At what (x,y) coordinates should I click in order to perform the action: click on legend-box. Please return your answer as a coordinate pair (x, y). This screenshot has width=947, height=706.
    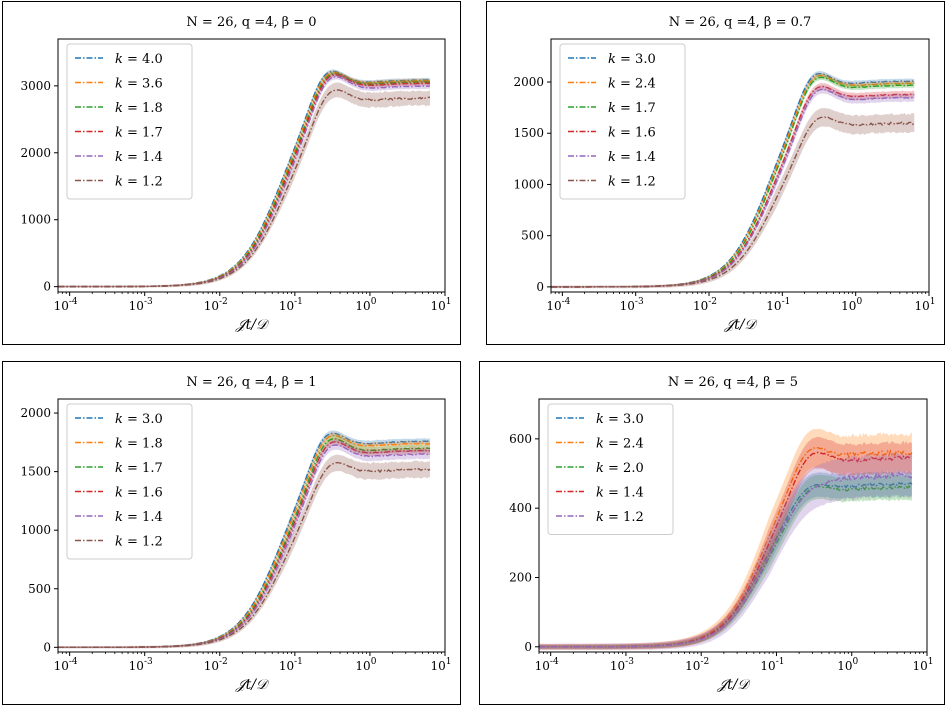
    Looking at the image, I should click on (610, 469).